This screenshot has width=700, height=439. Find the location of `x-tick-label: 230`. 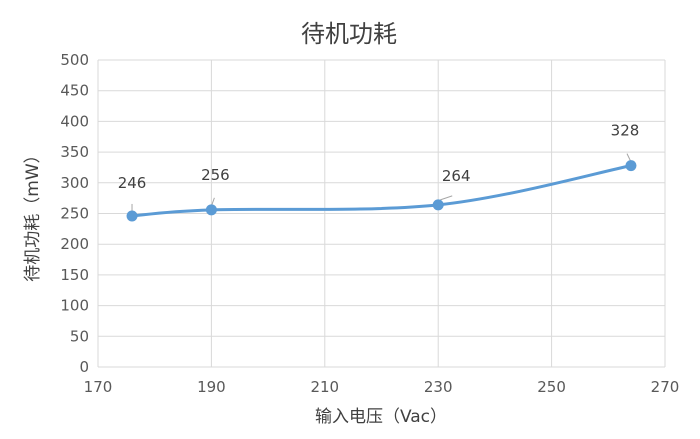

x-tick-label: 230 is located at coordinates (438, 387).